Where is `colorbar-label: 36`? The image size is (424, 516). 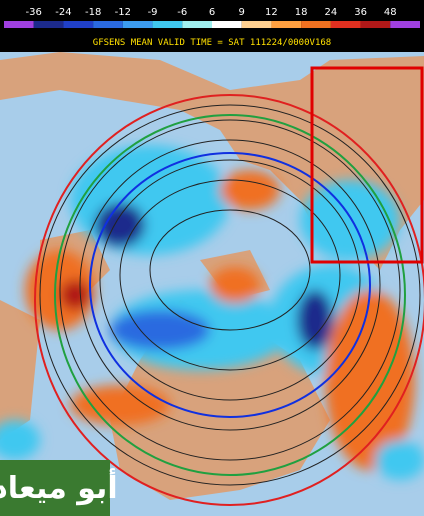
colorbar-label: 36 is located at coordinates (360, 12).